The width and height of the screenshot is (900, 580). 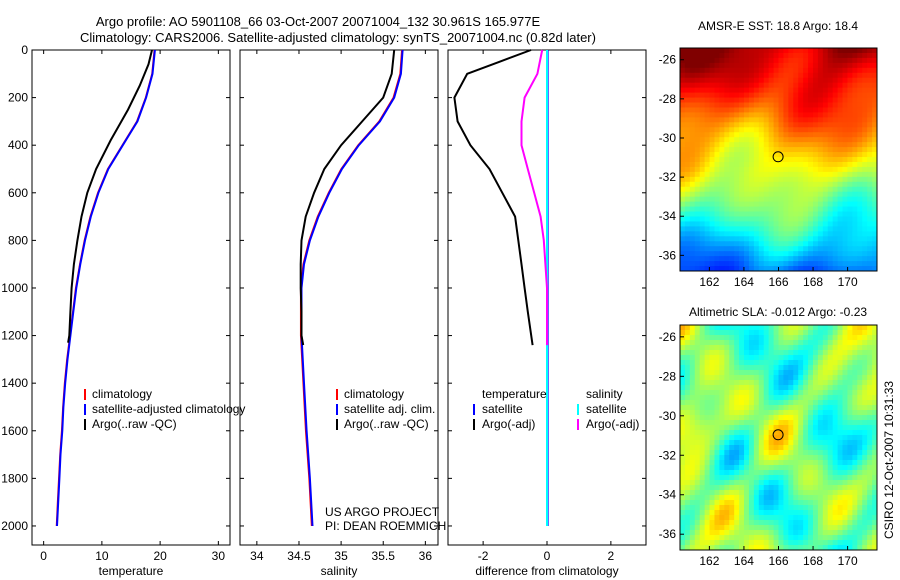 I want to click on diff-legend-label: satellite, so click(x=606, y=409).